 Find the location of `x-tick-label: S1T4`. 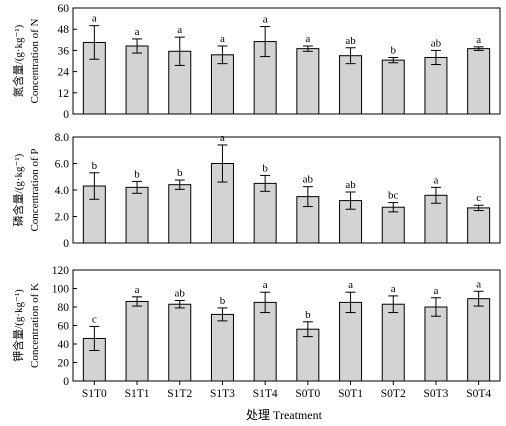

x-tick-label: S1T4 is located at coordinates (265, 394).